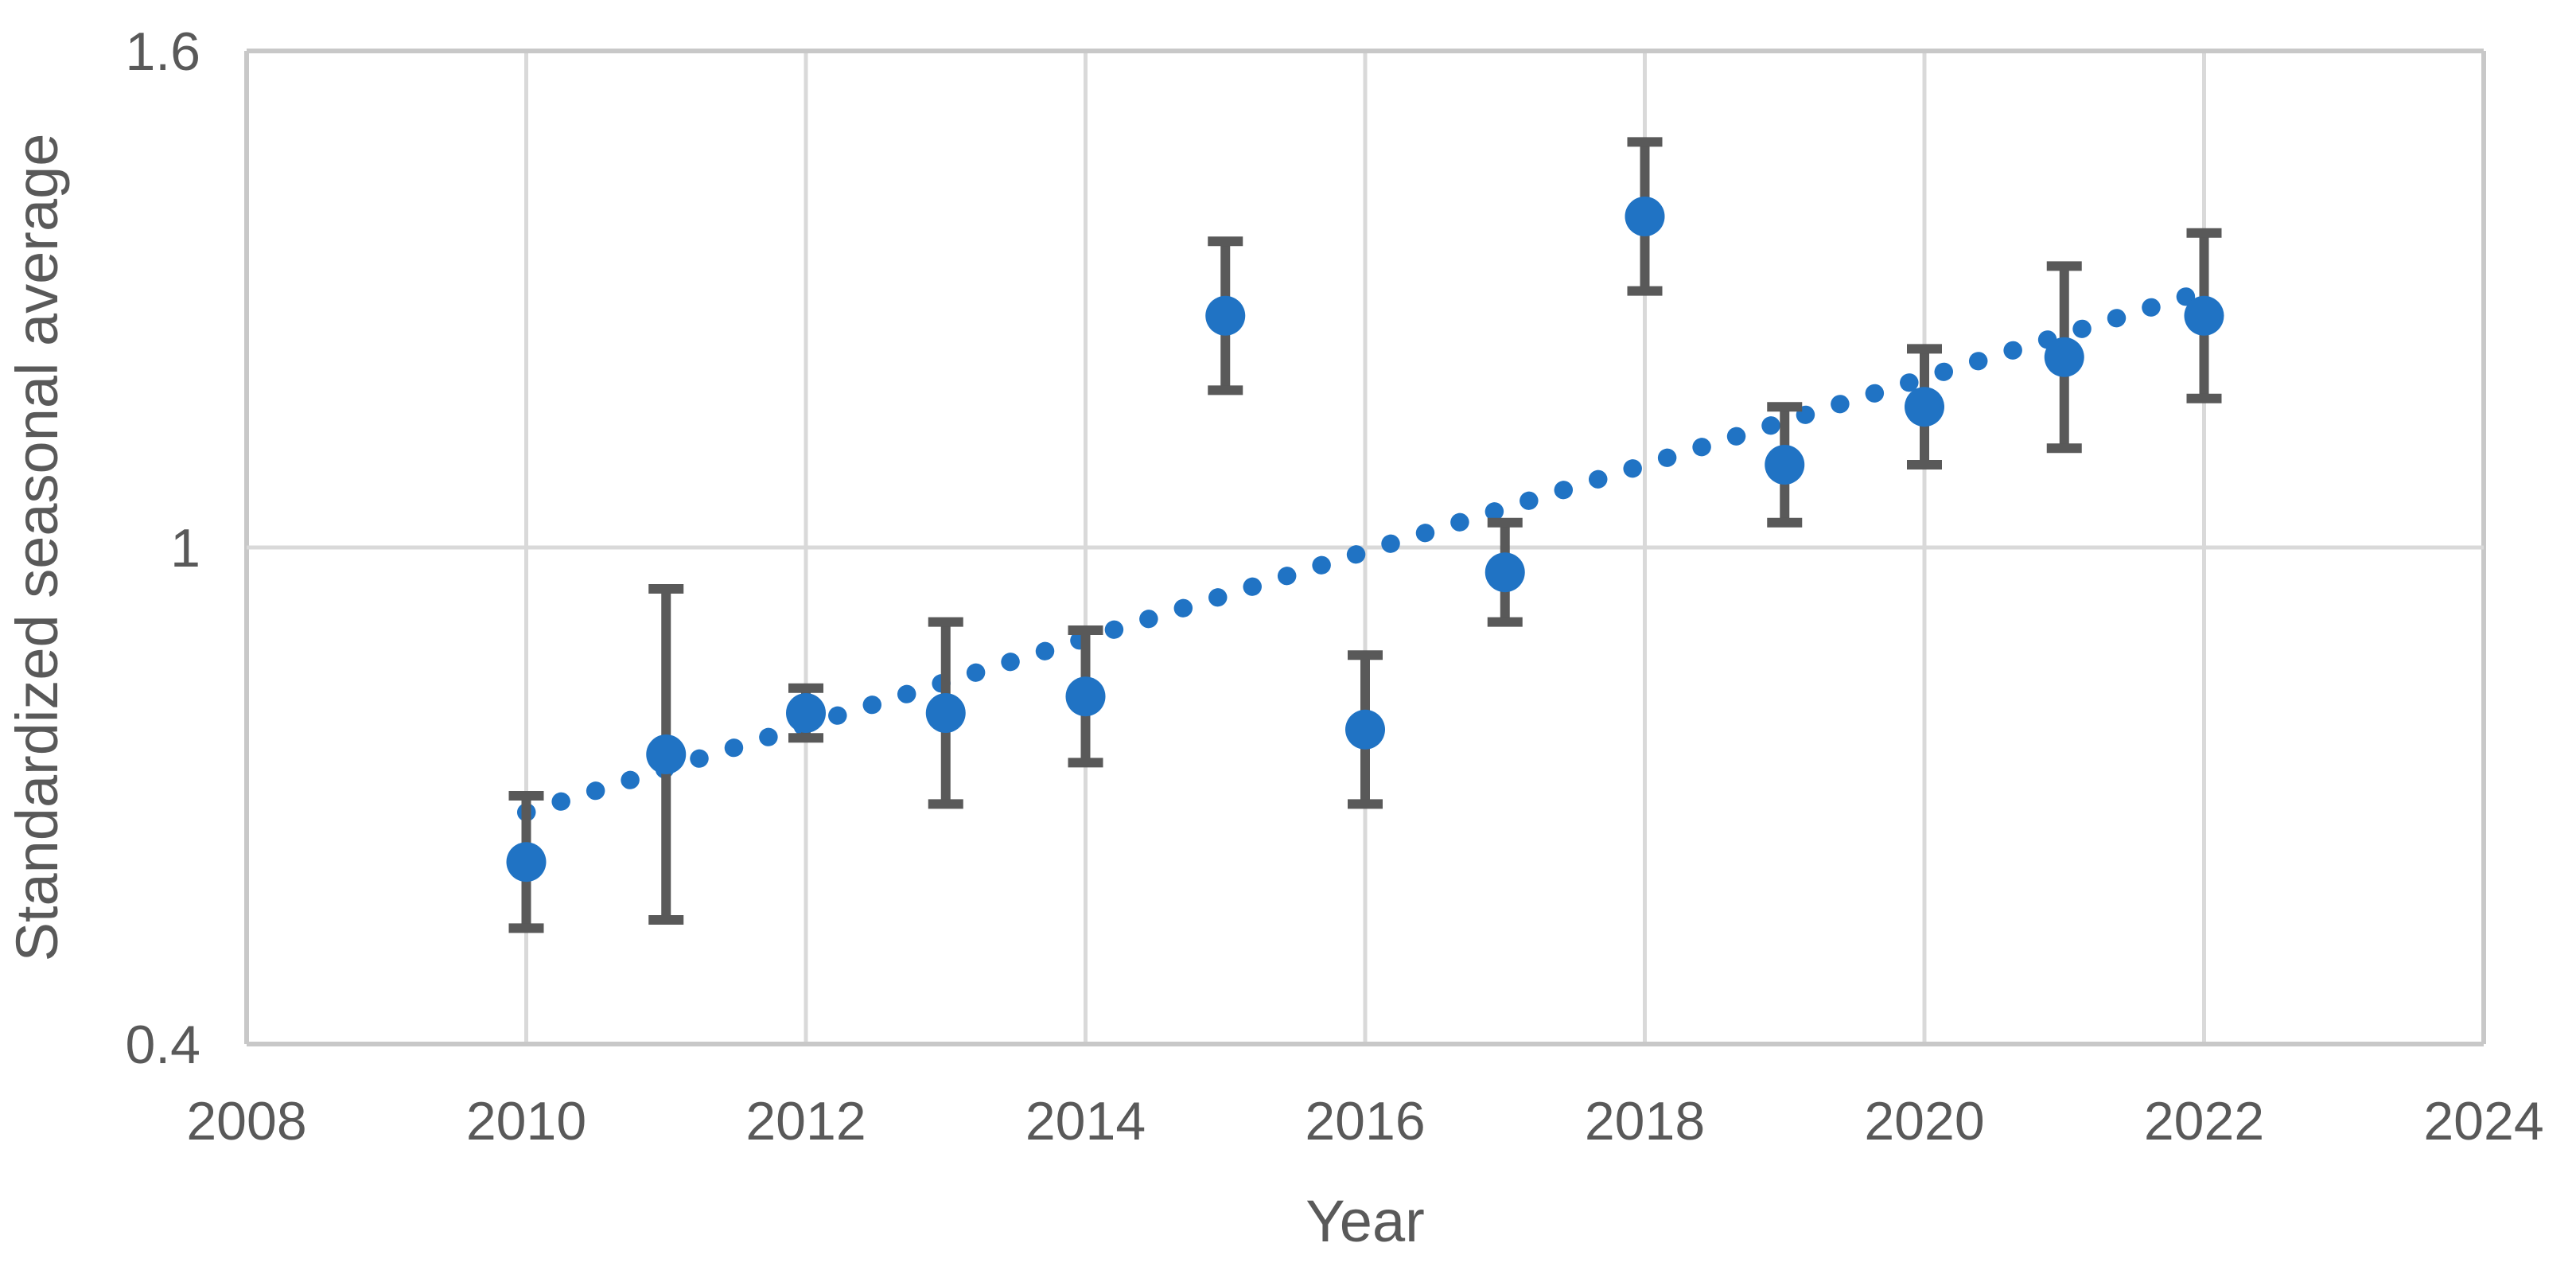 The width and height of the screenshot is (2576, 1278). What do you see at coordinates (163, 1045) in the screenshot?
I see `y-axis-tick-label: 0.4` at bounding box center [163, 1045].